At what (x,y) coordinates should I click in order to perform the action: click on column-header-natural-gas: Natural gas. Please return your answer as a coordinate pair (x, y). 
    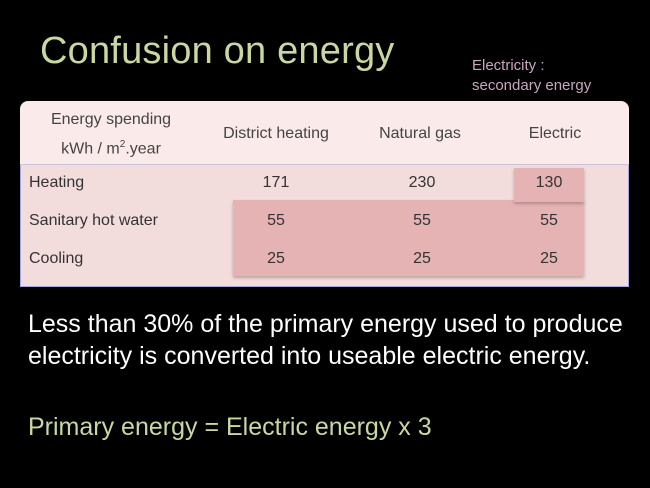
    Looking at the image, I should click on (420, 133).